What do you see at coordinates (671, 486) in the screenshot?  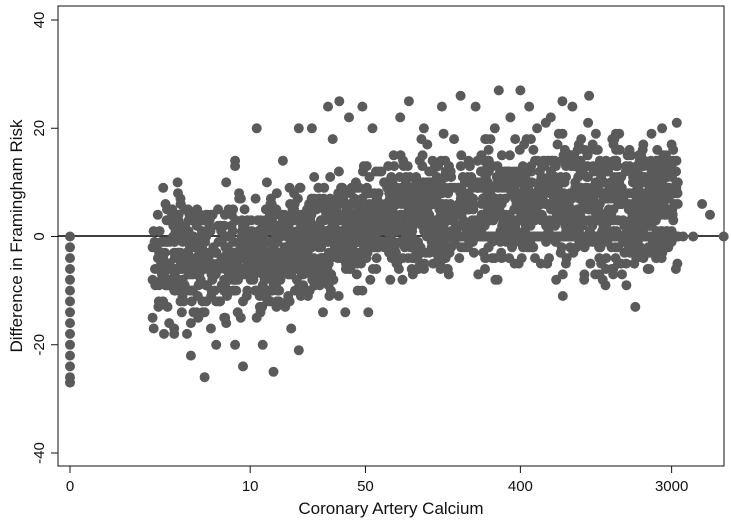 I see `x-tick-label: 3000` at bounding box center [671, 486].